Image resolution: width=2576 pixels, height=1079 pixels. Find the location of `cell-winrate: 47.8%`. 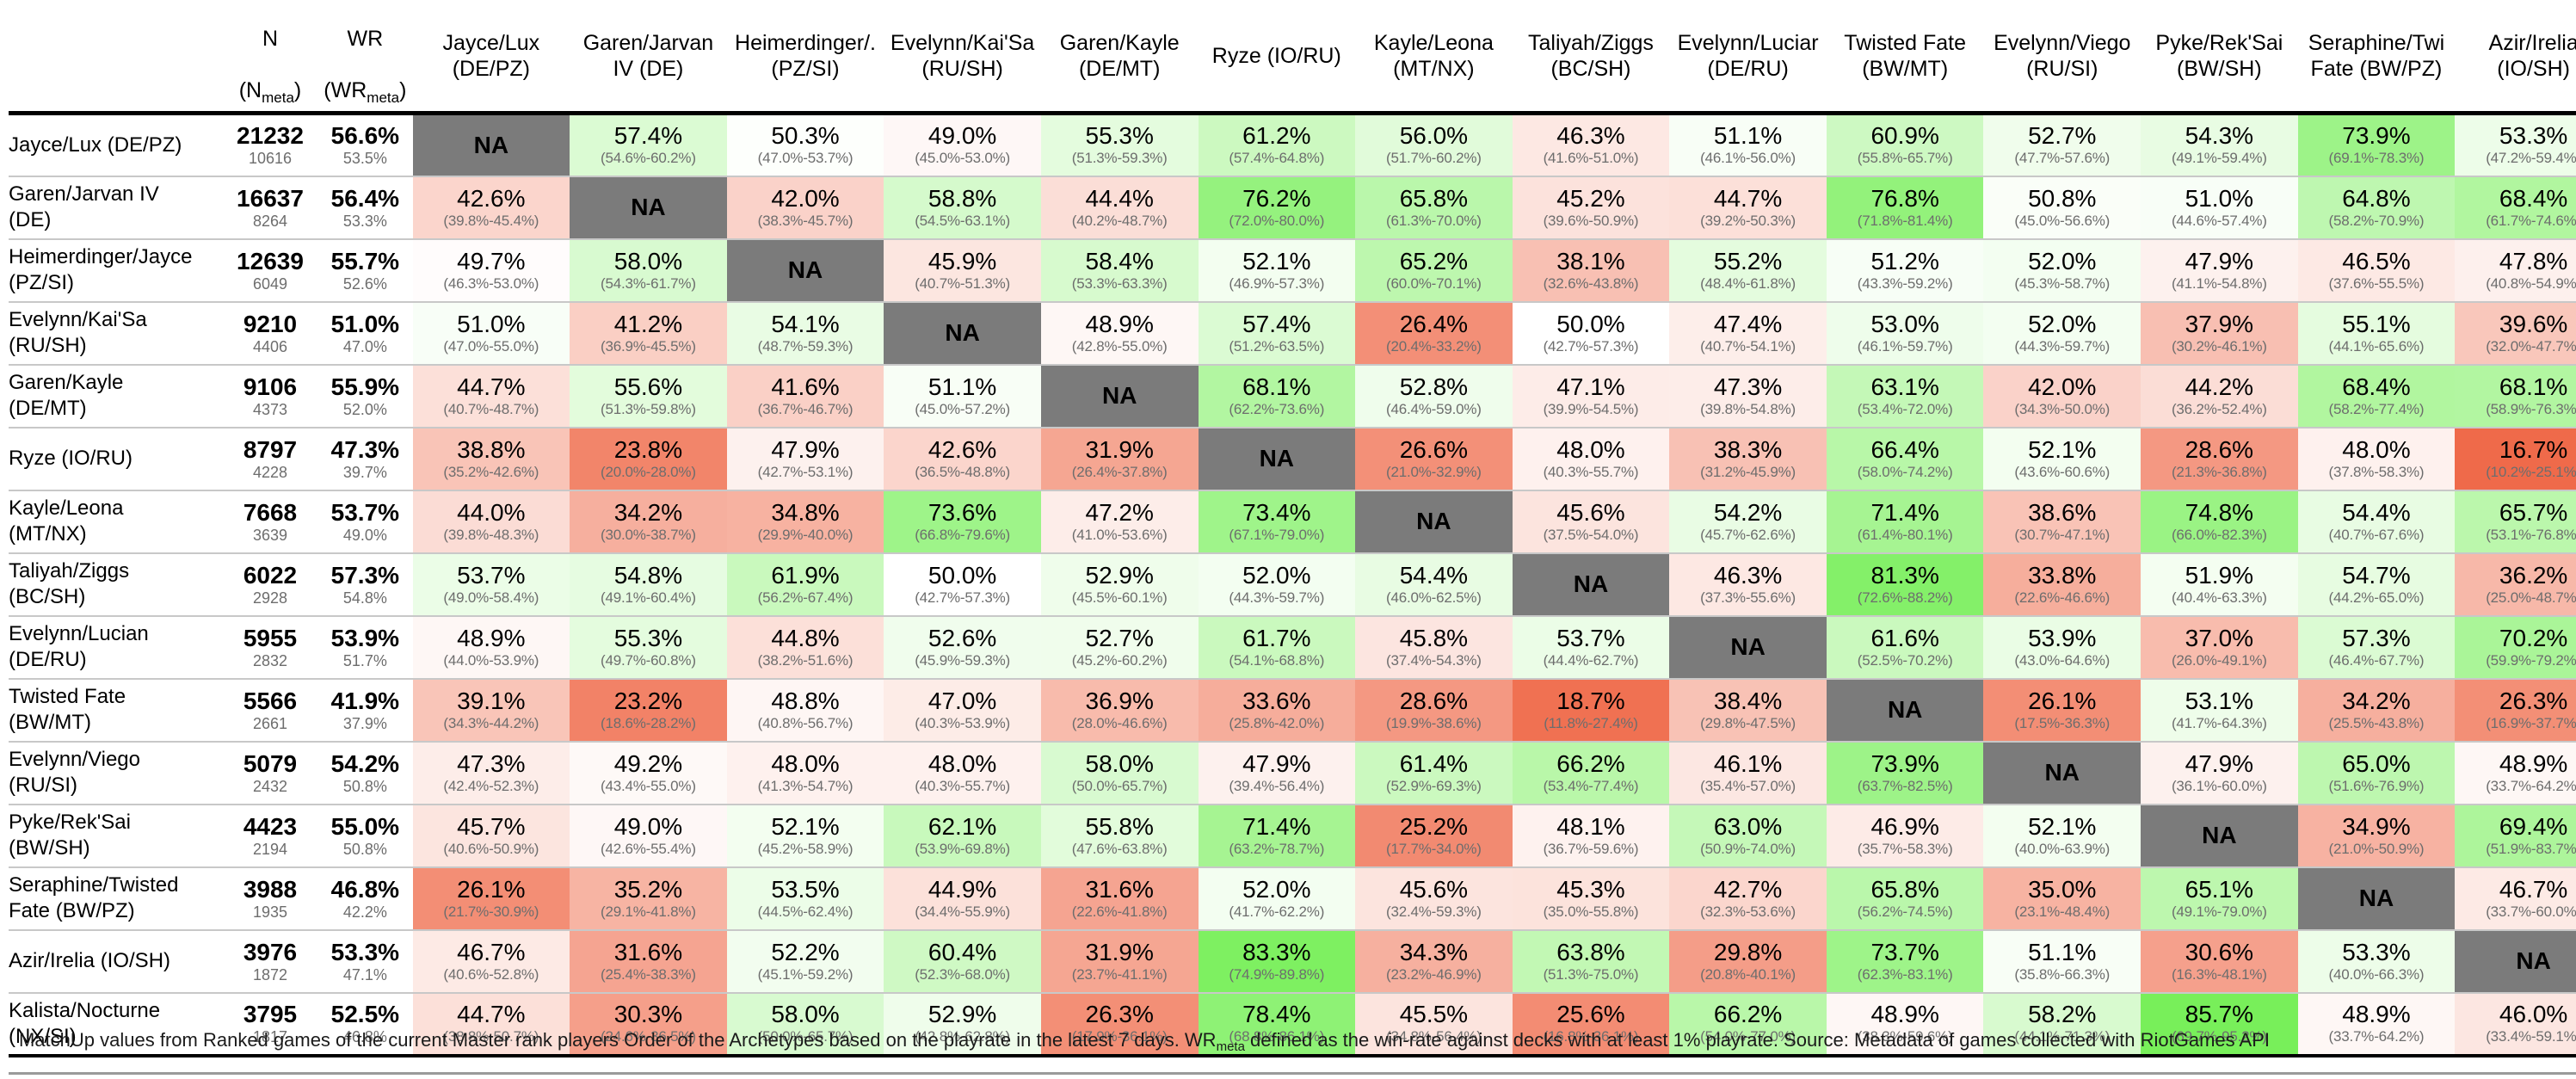

cell-winrate: 47.8% is located at coordinates (2533, 261).